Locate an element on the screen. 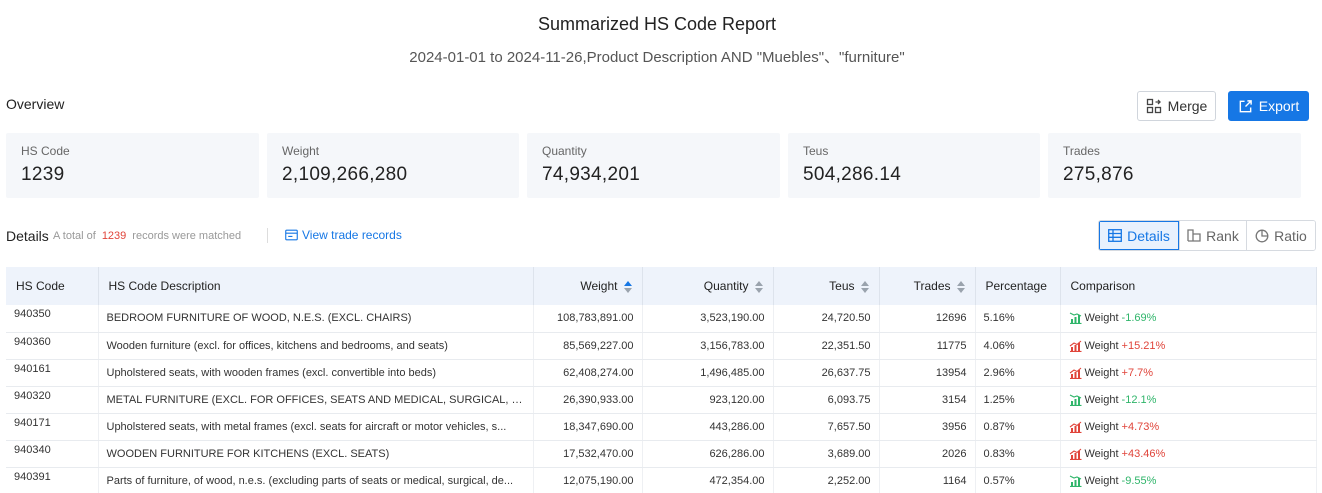  comparison-cell: Weight +4.73% is located at coordinates (1188, 427).